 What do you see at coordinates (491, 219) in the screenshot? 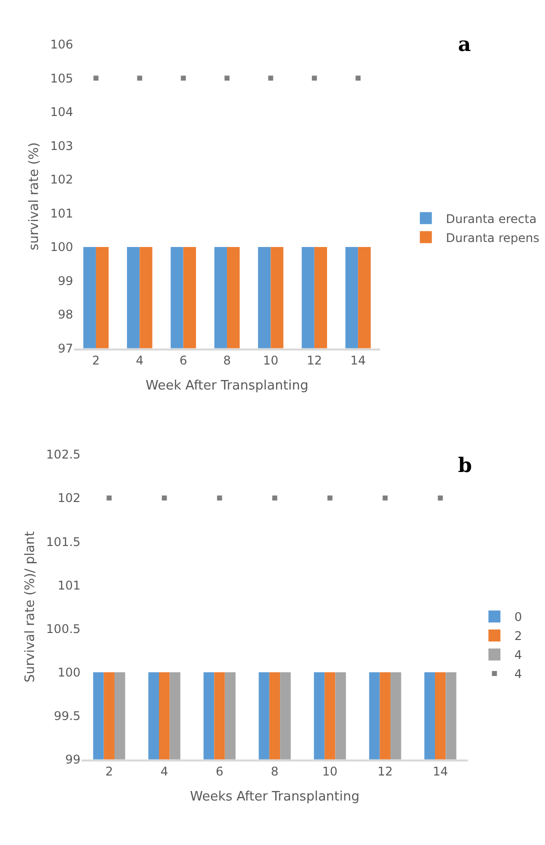
I see `legend-label: Duranta erecta` at bounding box center [491, 219].